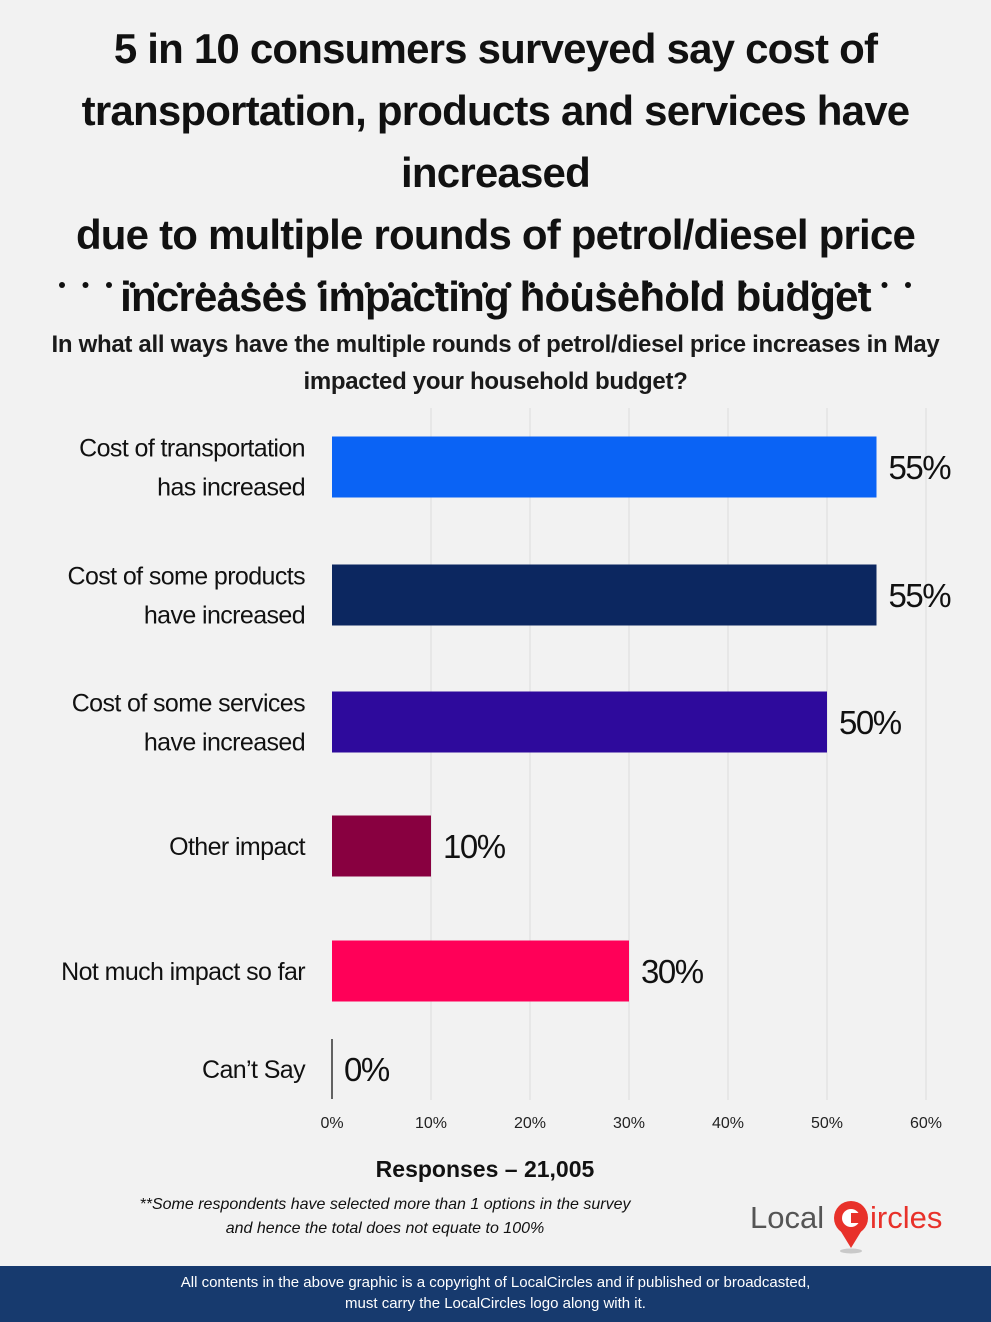 The height and width of the screenshot is (1322, 991). Describe the element at coordinates (367, 1069) in the screenshot. I see `bar-value-label: 0%` at that location.